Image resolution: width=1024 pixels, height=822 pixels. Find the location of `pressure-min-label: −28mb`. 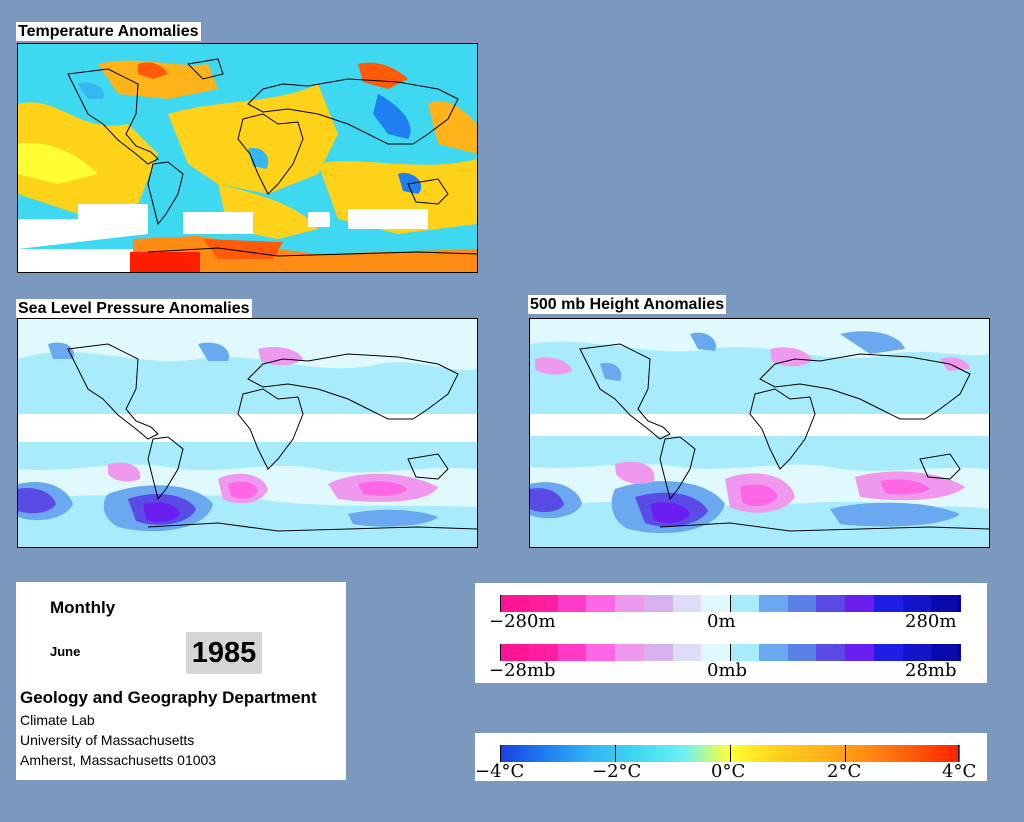

pressure-min-label: −28mb is located at coordinates (522, 670).